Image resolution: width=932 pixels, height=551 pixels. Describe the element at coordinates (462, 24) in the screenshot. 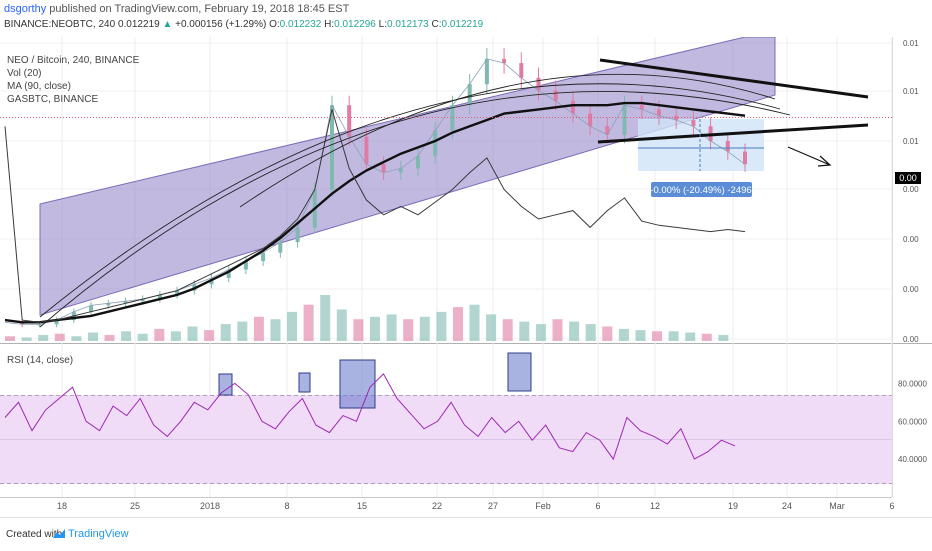

I see `close-value: 0.012219` at that location.